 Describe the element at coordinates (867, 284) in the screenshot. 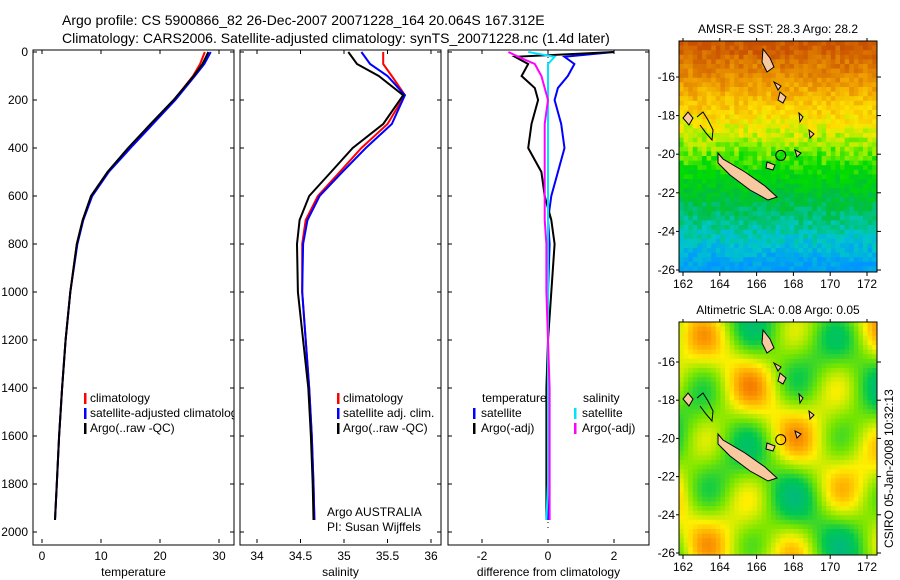

I see `x-tick-label: 172` at that location.